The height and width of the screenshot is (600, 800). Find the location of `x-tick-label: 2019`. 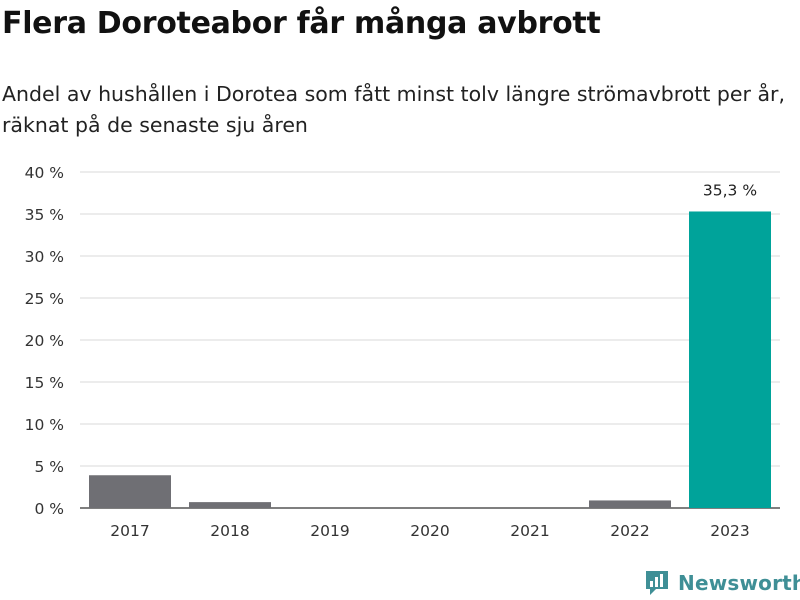

x-tick-label: 2019 is located at coordinates (329, 531).